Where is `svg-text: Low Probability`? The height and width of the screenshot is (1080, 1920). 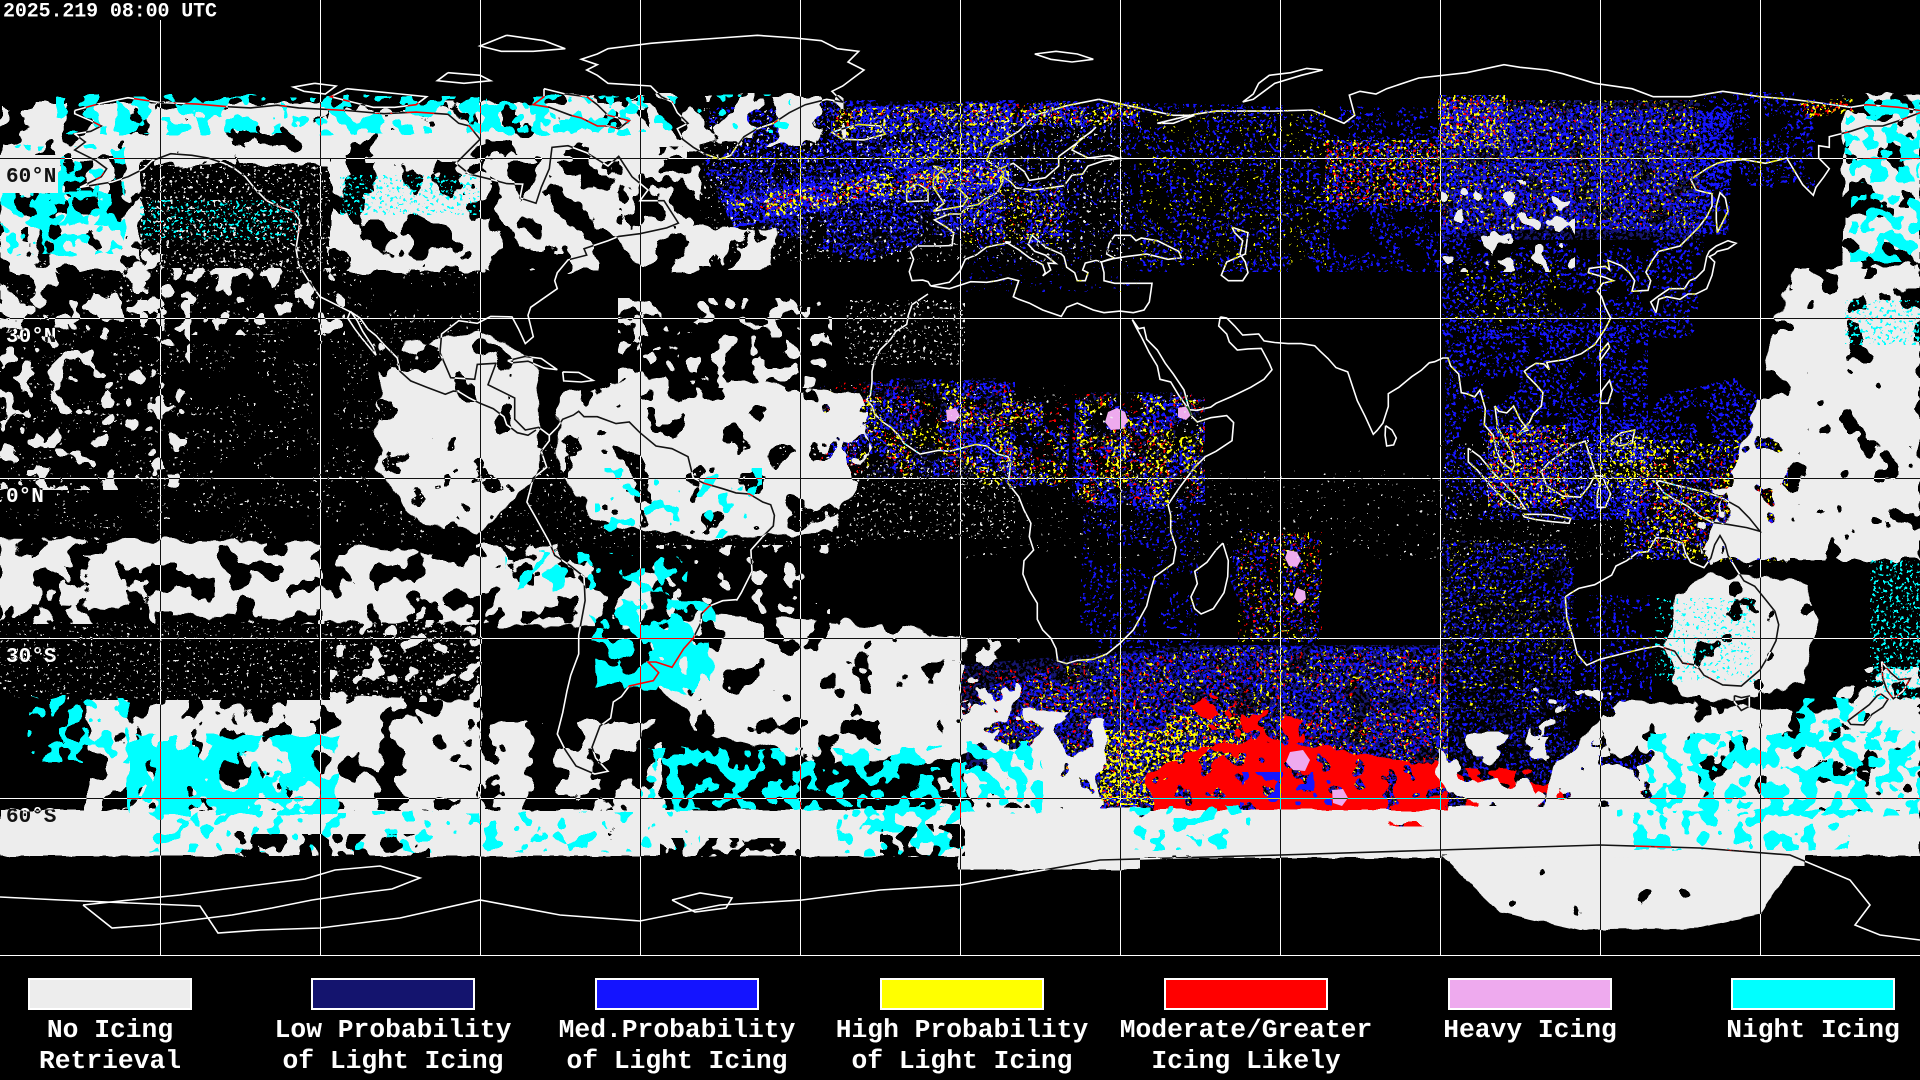 svg-text: Low Probability is located at coordinates (393, 1030).